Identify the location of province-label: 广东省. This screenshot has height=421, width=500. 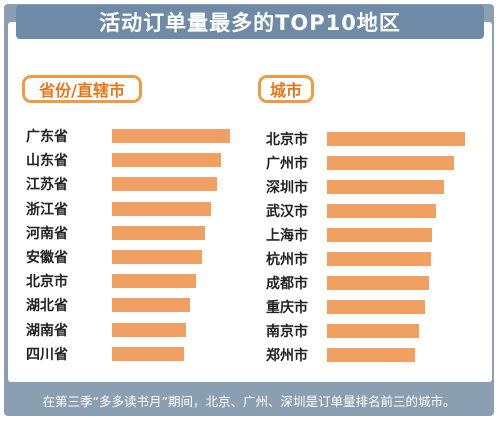
(47, 137).